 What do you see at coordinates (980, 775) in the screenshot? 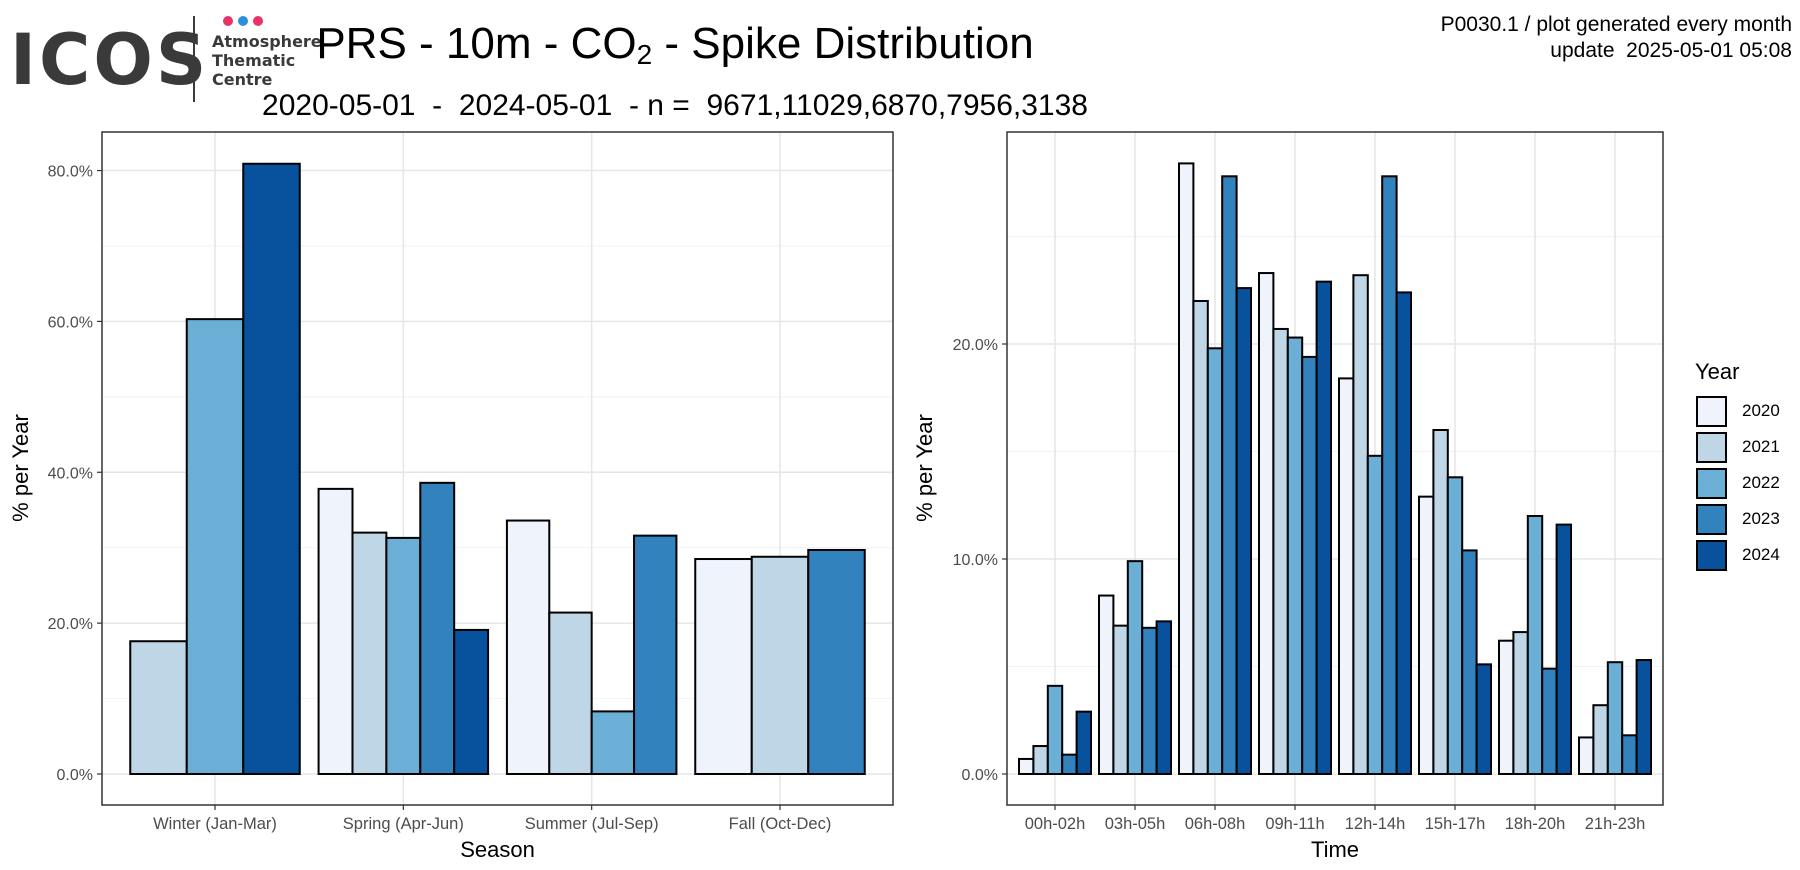
I see `y-tick-label: 0.0%` at bounding box center [980, 775].